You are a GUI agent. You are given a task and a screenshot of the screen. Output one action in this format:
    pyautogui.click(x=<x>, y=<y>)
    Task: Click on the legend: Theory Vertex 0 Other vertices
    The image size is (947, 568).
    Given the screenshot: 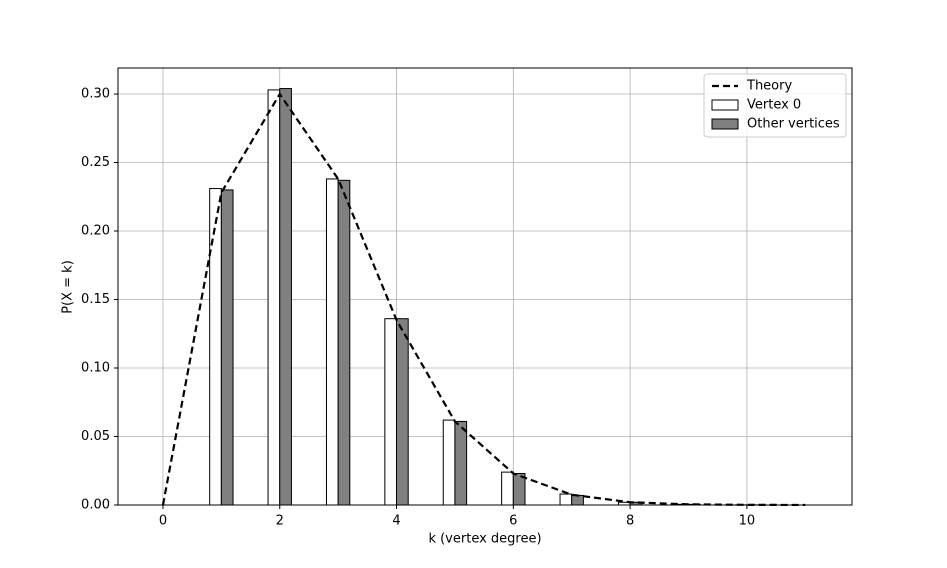 What is the action you would take?
    pyautogui.click(x=775, y=105)
    